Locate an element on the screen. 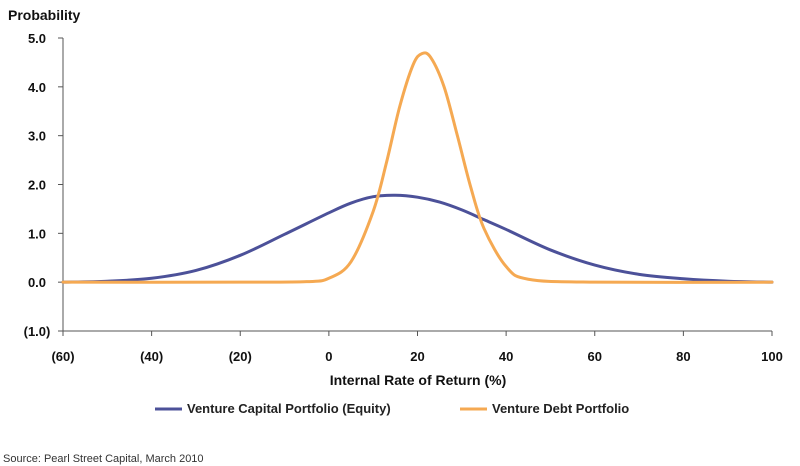 The width and height of the screenshot is (800, 466). x-tick-label: (40) is located at coordinates (151, 356).